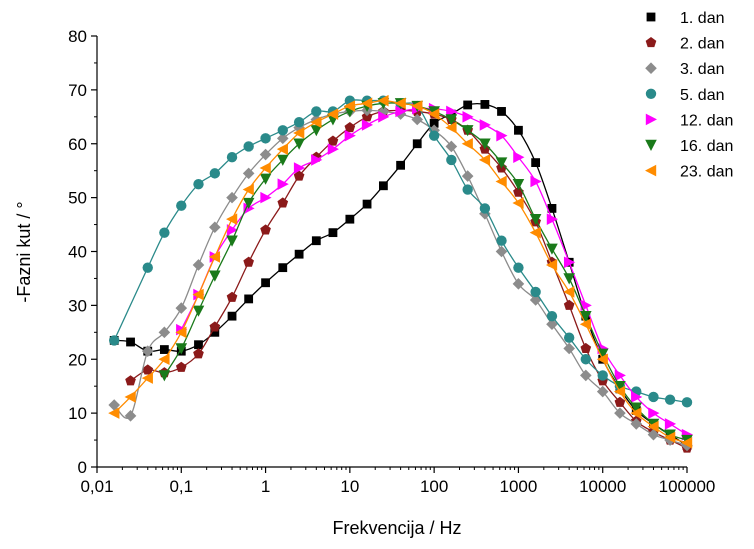 The height and width of the screenshot is (549, 754). Describe the element at coordinates (77, 36) in the screenshot. I see `y-tick-label: 80` at that location.